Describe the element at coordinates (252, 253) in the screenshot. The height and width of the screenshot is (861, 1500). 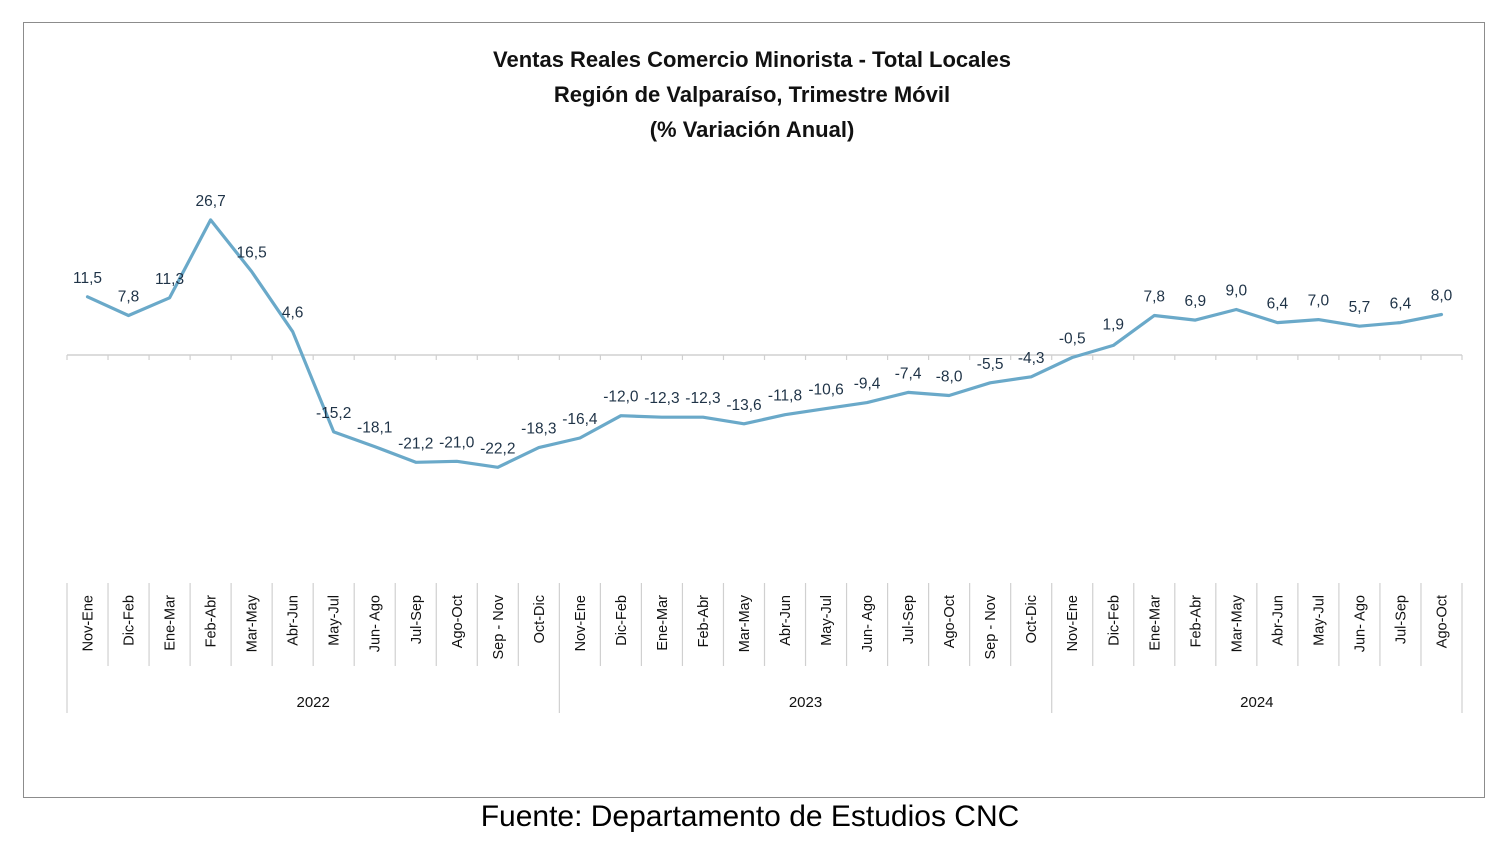
I see `data-label: 16,5` at that location.